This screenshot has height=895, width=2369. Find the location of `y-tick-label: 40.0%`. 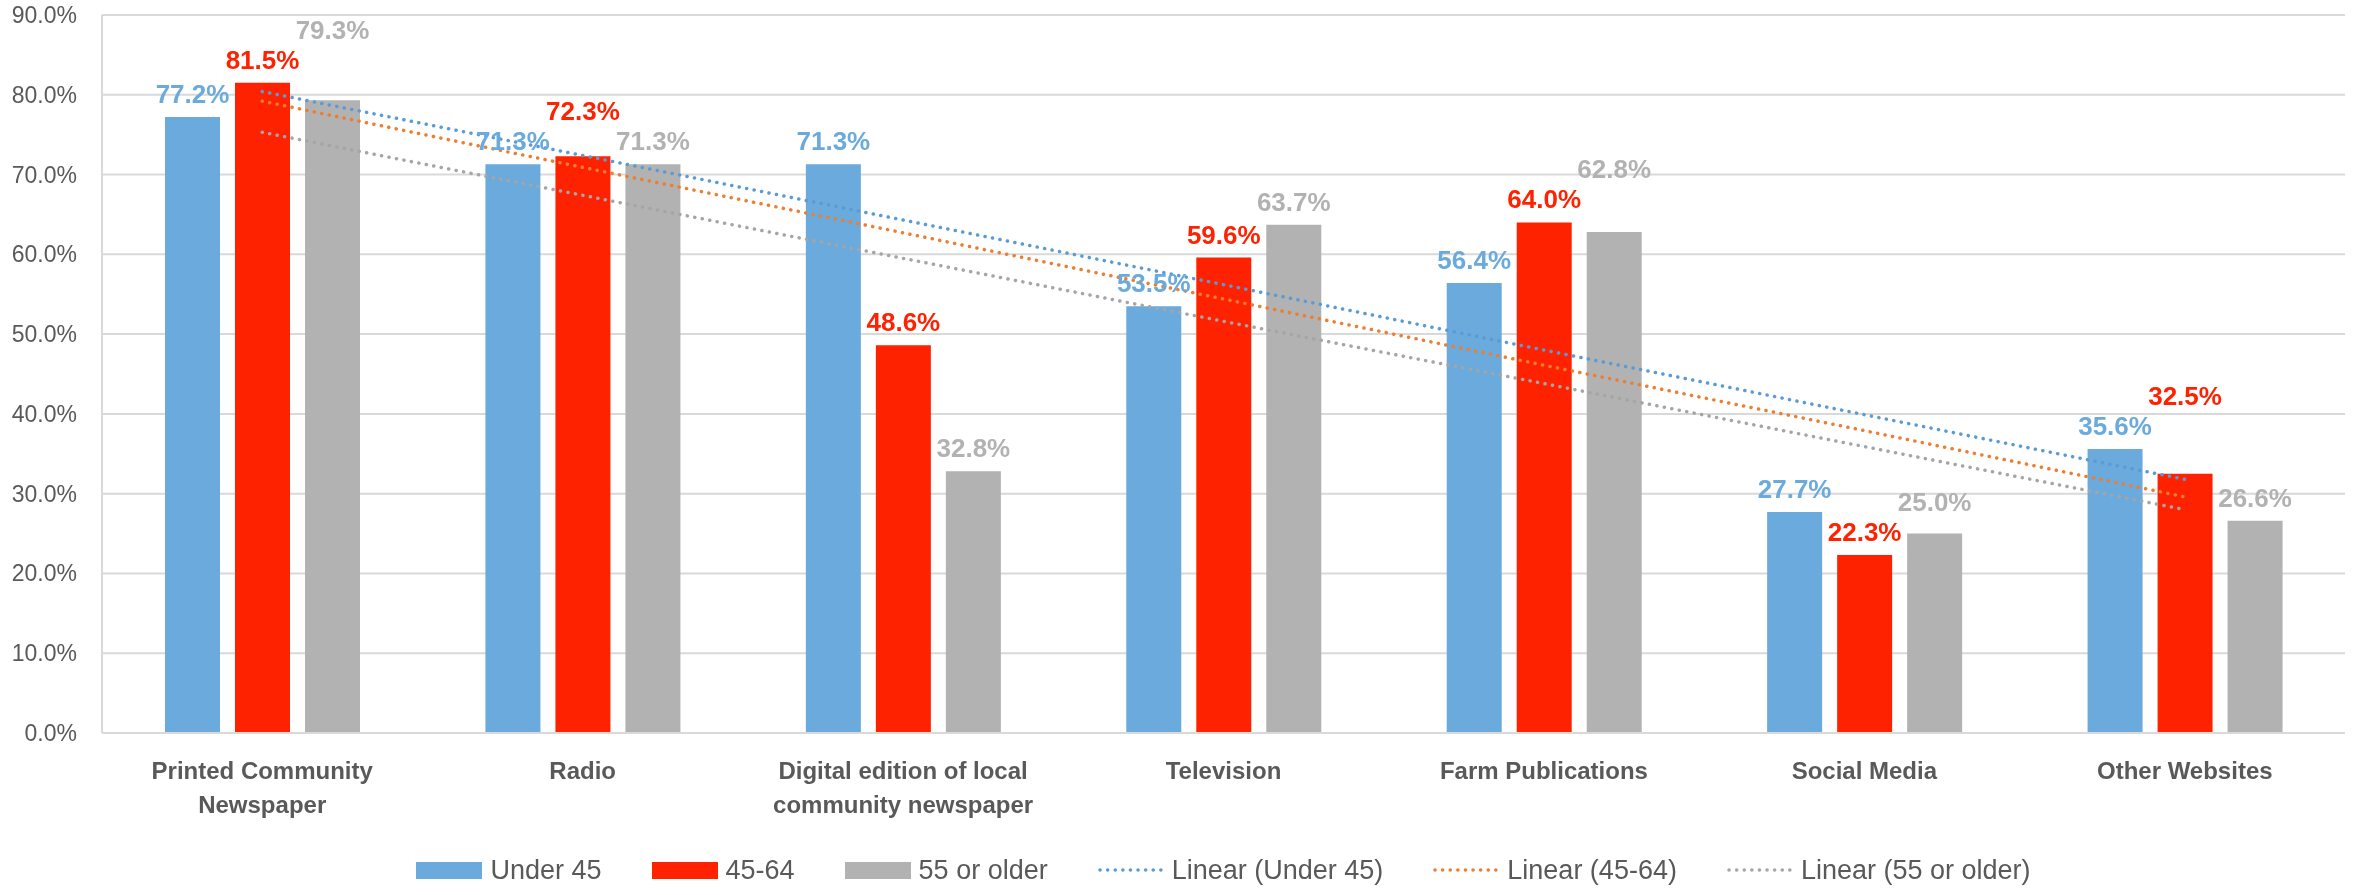

y-tick-label: 40.0% is located at coordinates (44, 413).